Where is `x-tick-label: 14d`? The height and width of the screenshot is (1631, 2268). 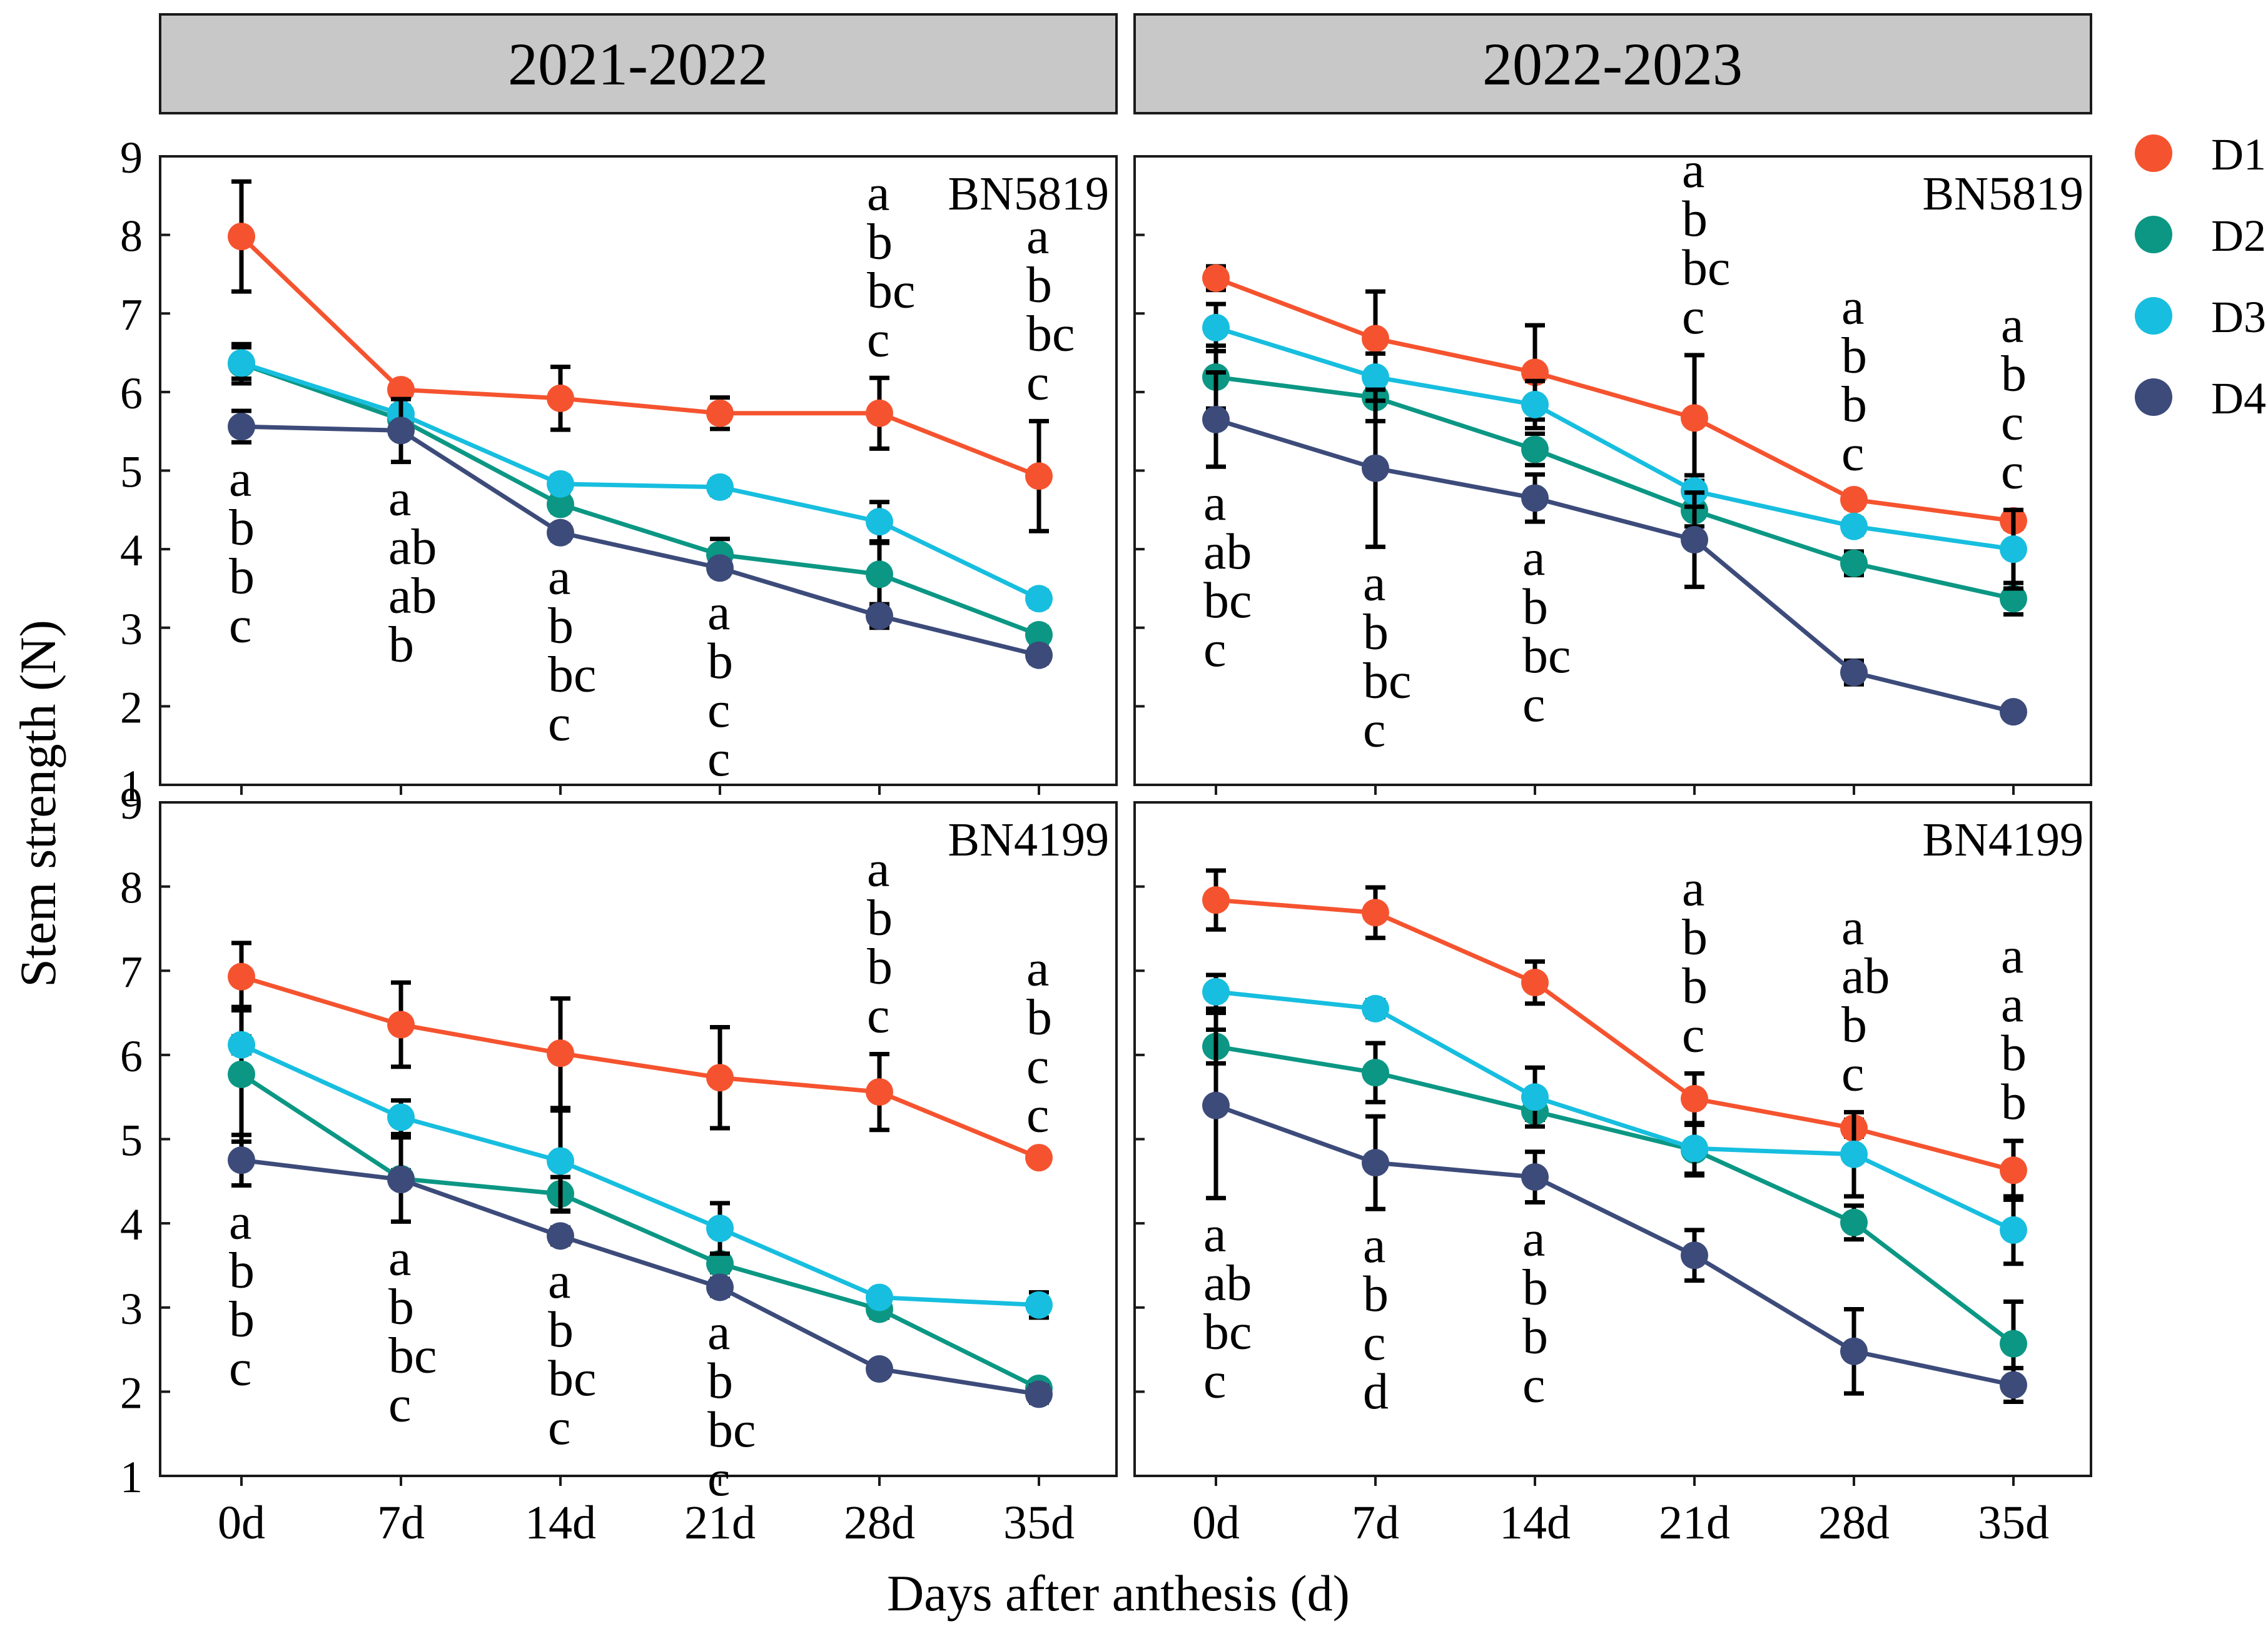
x-tick-label: 14d is located at coordinates (560, 1523).